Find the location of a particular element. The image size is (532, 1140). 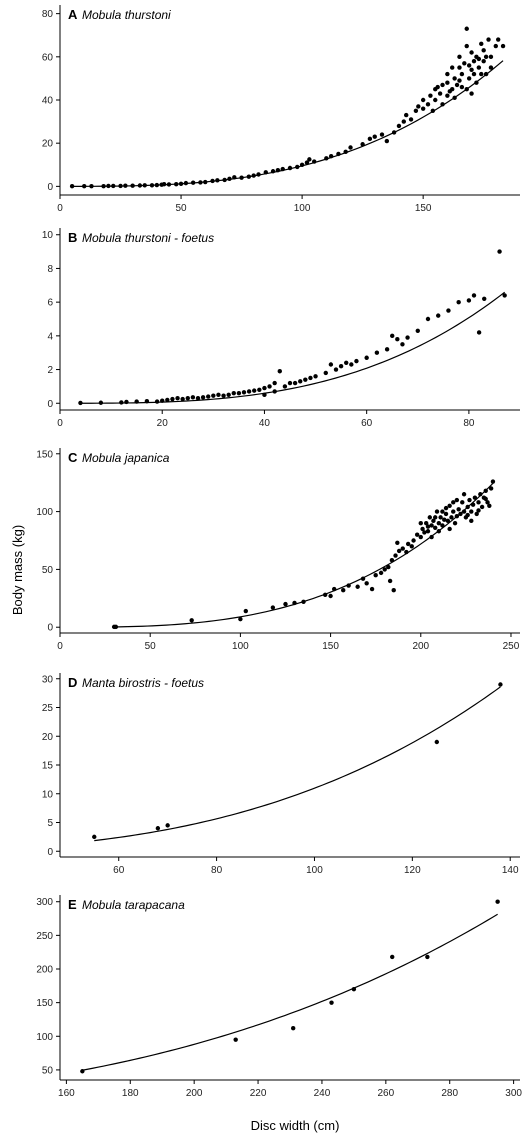

panel-e-y-tick-label: 250 is located at coordinates (44, 936).